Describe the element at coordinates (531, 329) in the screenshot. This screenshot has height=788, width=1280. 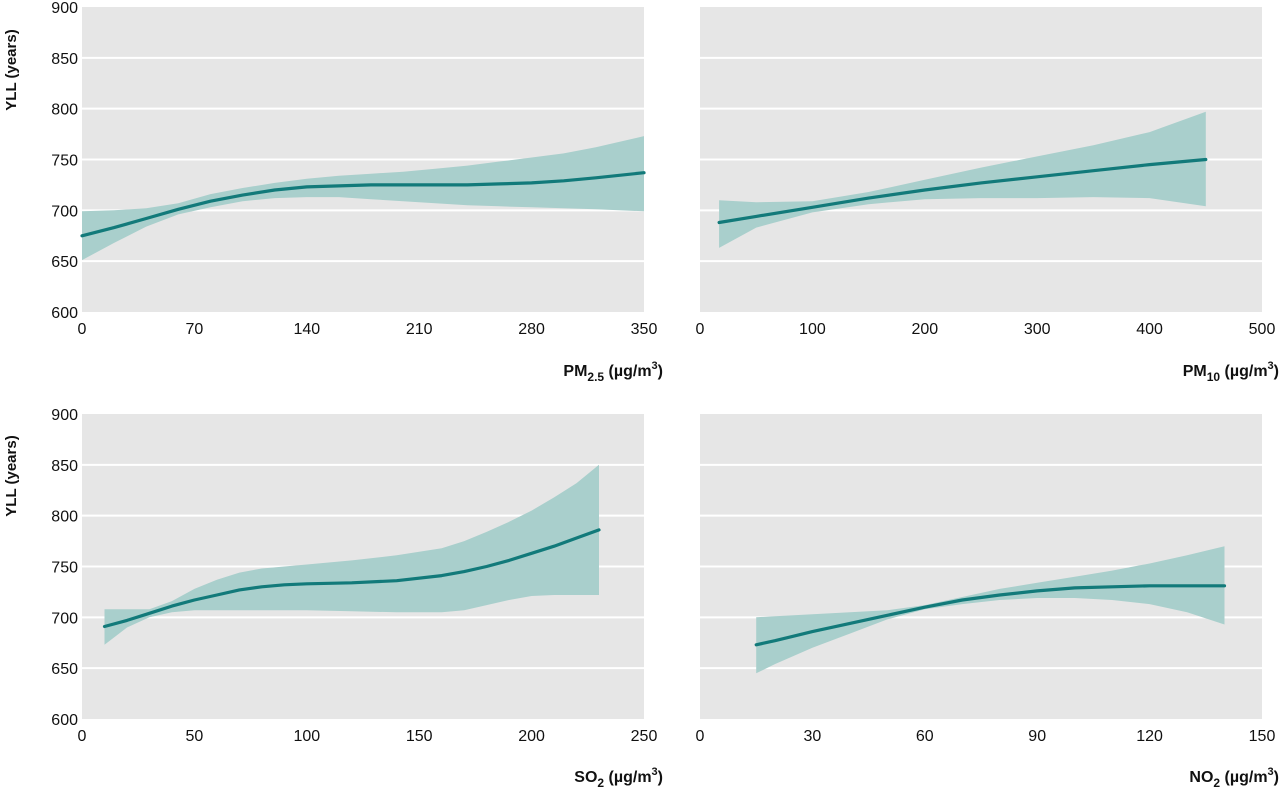
I see `x-tick-label: 280` at that location.